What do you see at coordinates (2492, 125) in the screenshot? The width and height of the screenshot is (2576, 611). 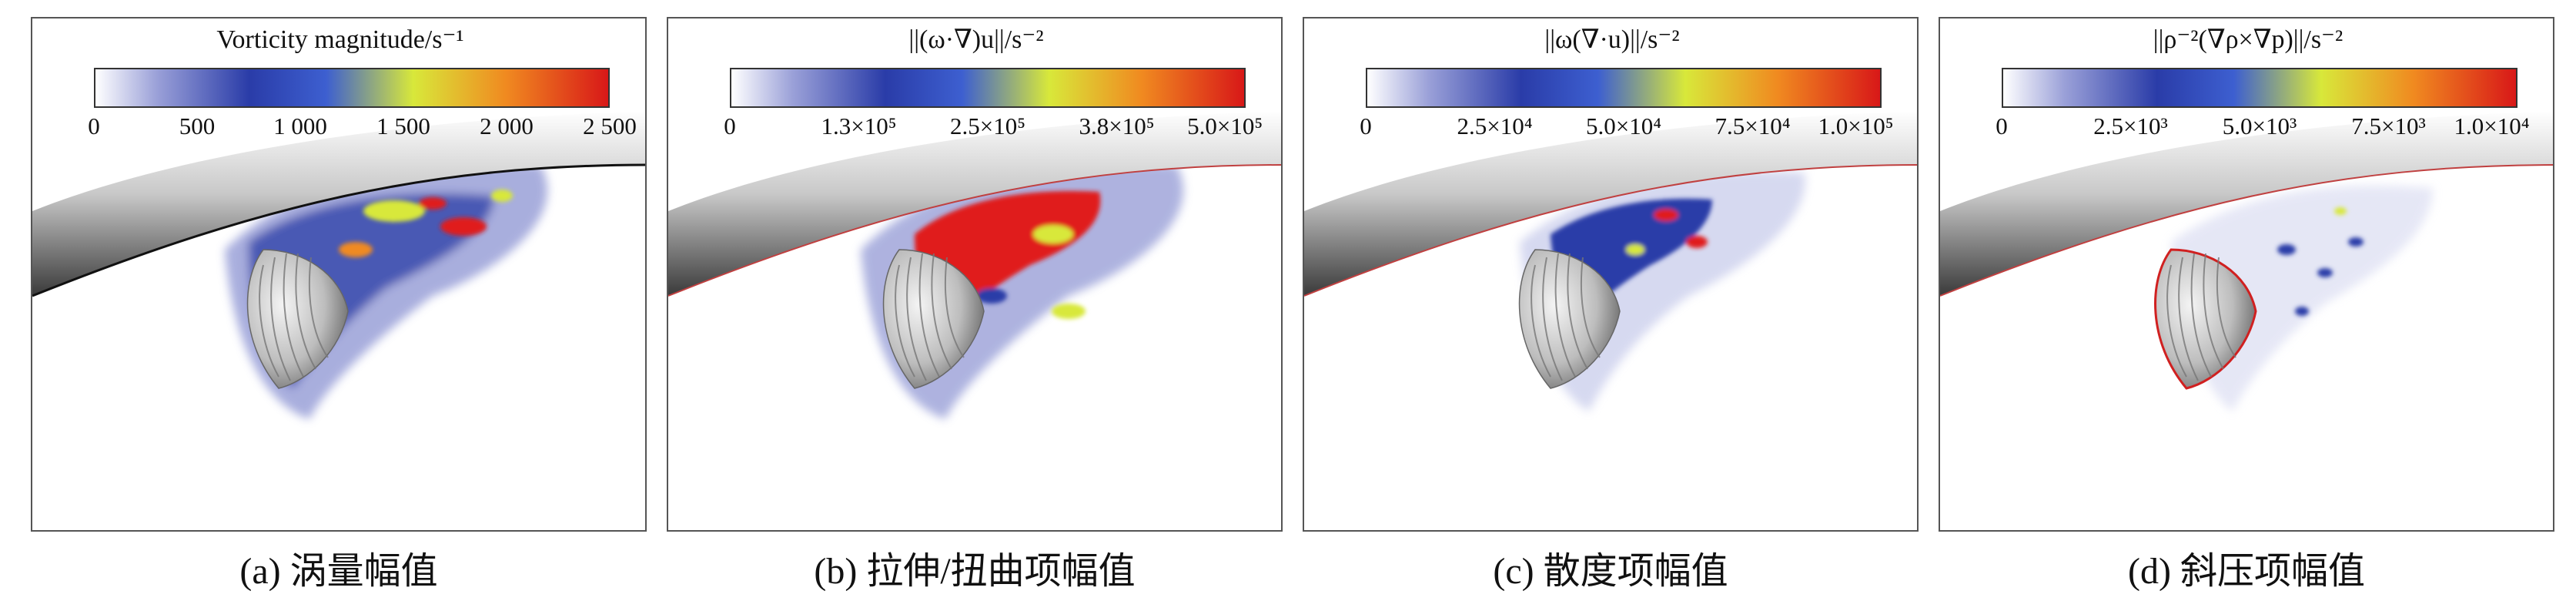 I see `tick-label: 1.0×10⁴` at bounding box center [2492, 125].